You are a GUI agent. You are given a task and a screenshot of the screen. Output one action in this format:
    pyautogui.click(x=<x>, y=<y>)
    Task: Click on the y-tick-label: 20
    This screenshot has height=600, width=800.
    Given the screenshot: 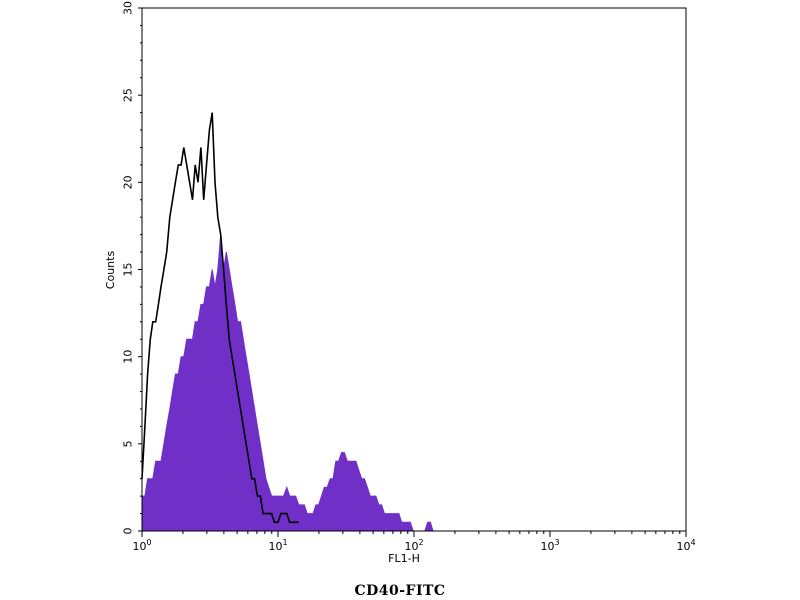 What is the action you would take?
    pyautogui.click(x=128, y=182)
    